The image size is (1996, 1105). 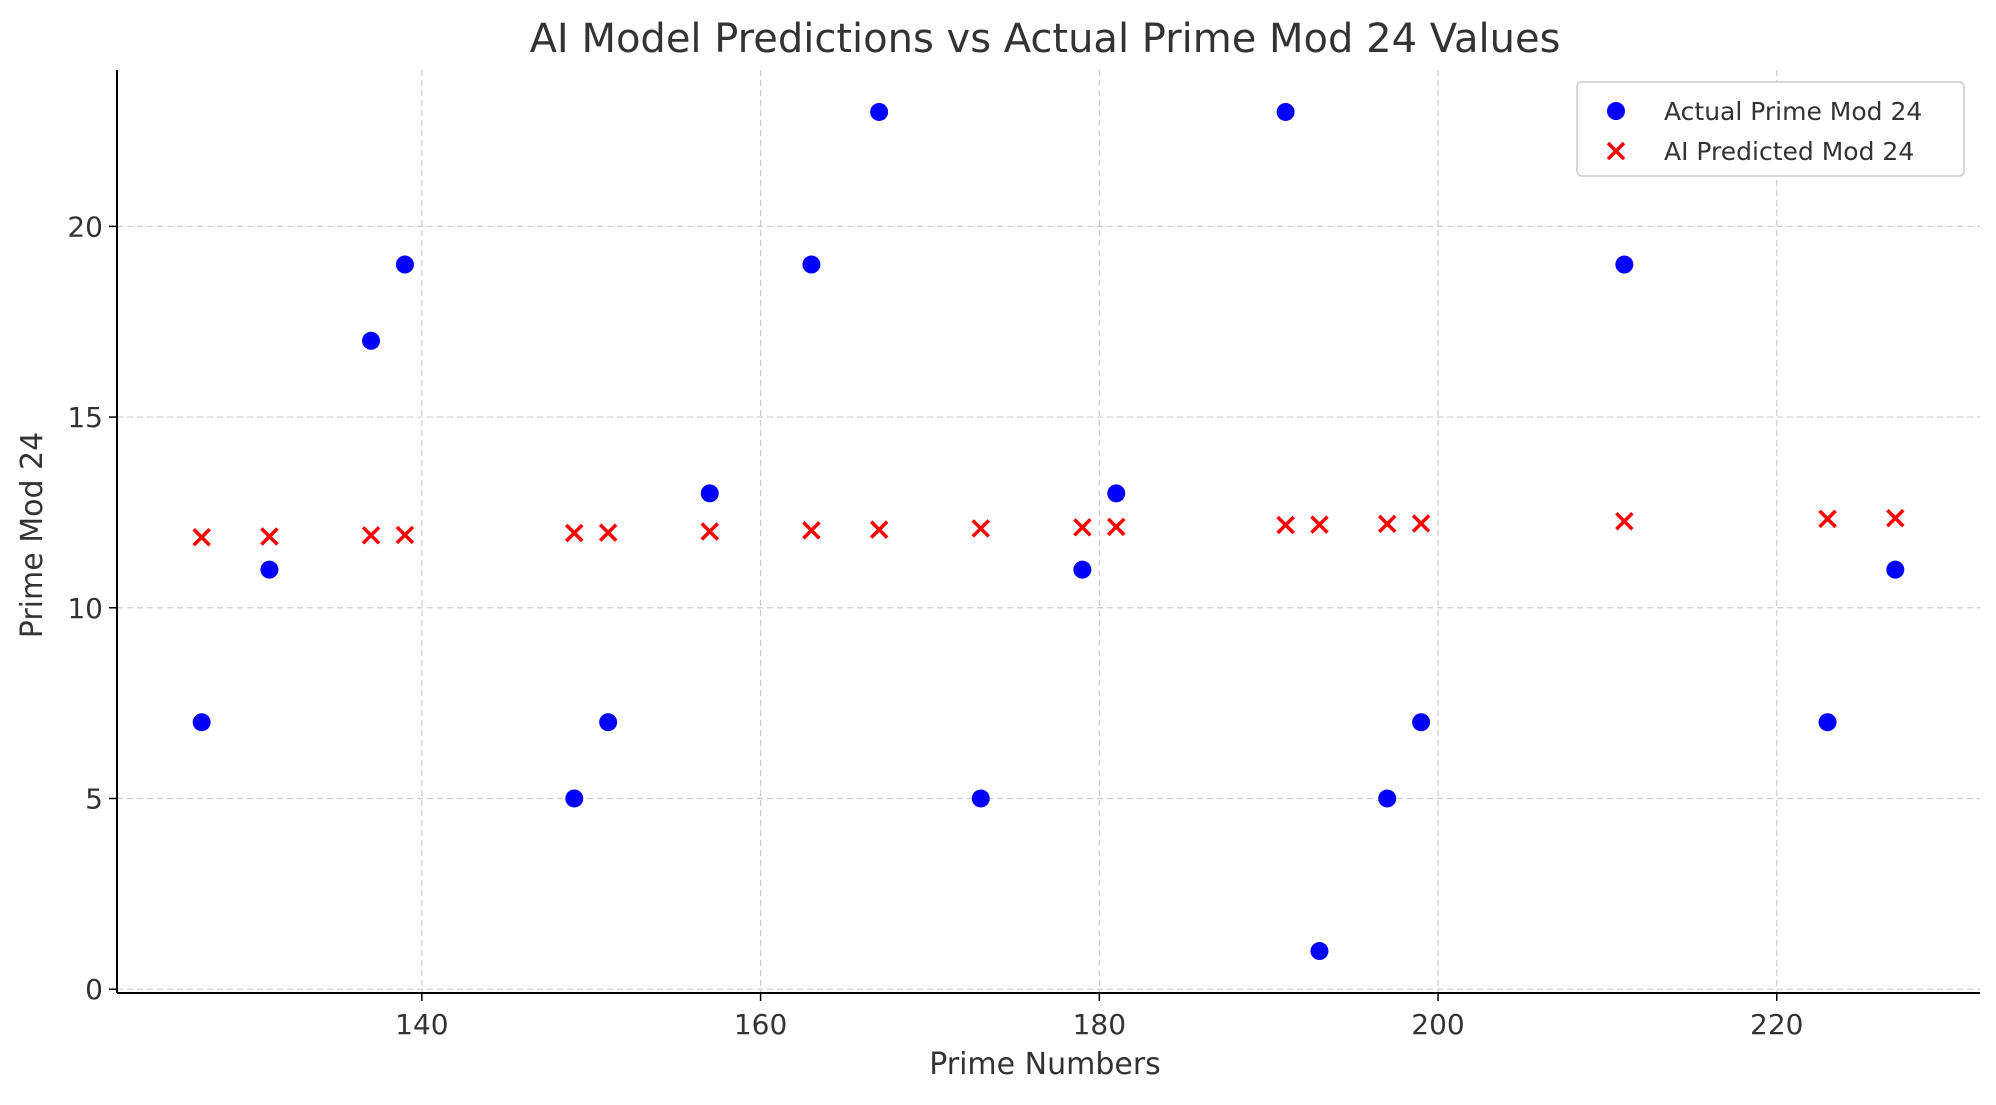 What do you see at coordinates (1616, 151) in the screenshot?
I see `legend-marker-predicted` at bounding box center [1616, 151].